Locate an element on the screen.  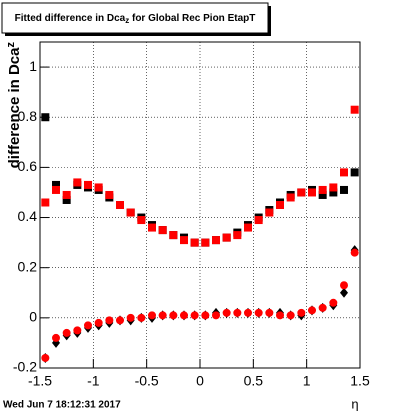
x-tick-label: 0.5 is located at coordinates (254, 381).